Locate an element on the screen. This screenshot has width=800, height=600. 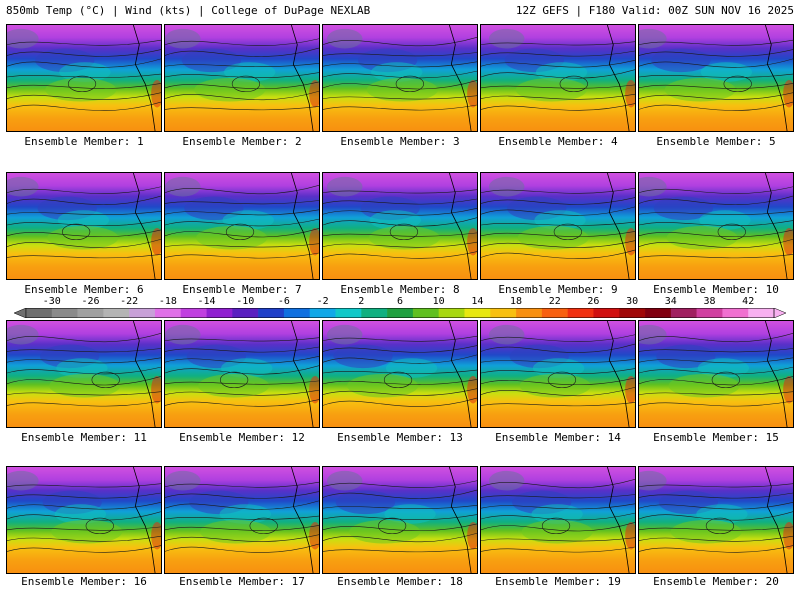
colorbar-tick-label: 2 is located at coordinates (361, 301).